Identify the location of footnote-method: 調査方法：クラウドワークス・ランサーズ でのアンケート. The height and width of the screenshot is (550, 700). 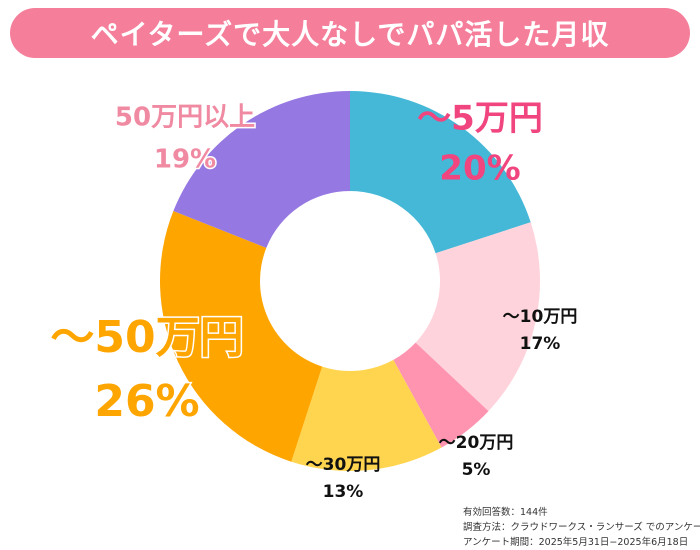
(581, 527).